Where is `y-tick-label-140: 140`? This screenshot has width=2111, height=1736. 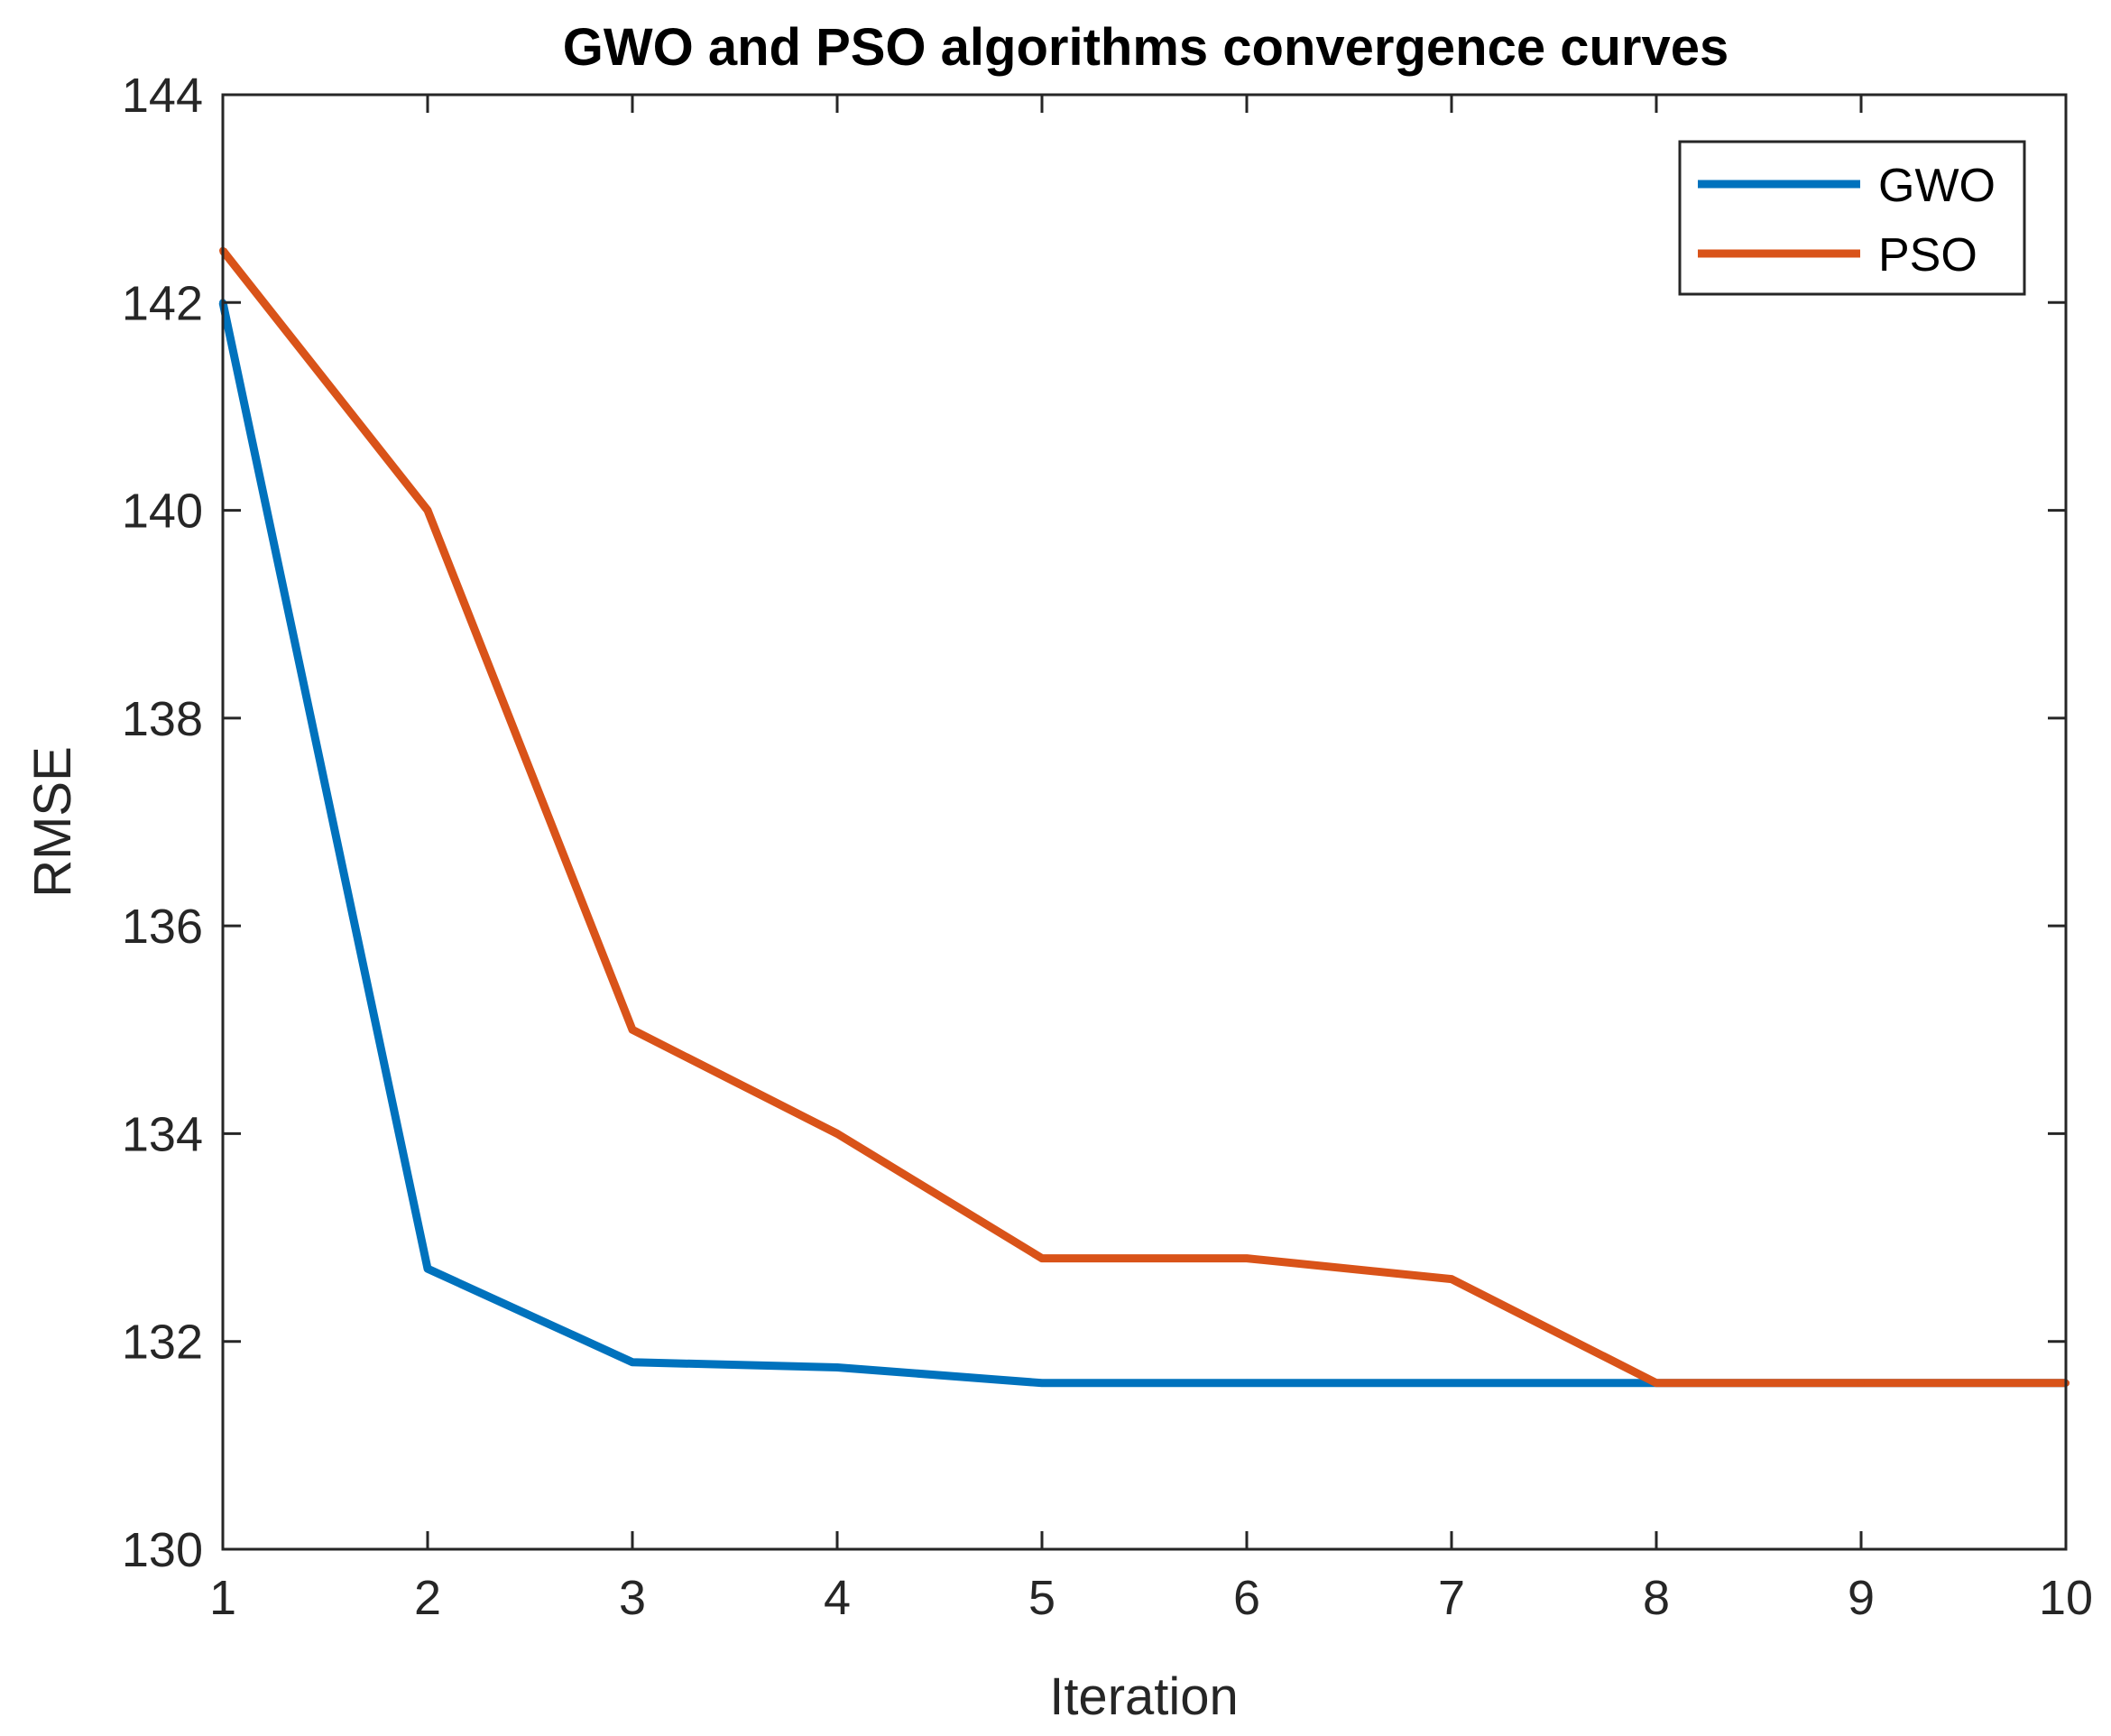
y-tick-label-140: 140 is located at coordinates (162, 512).